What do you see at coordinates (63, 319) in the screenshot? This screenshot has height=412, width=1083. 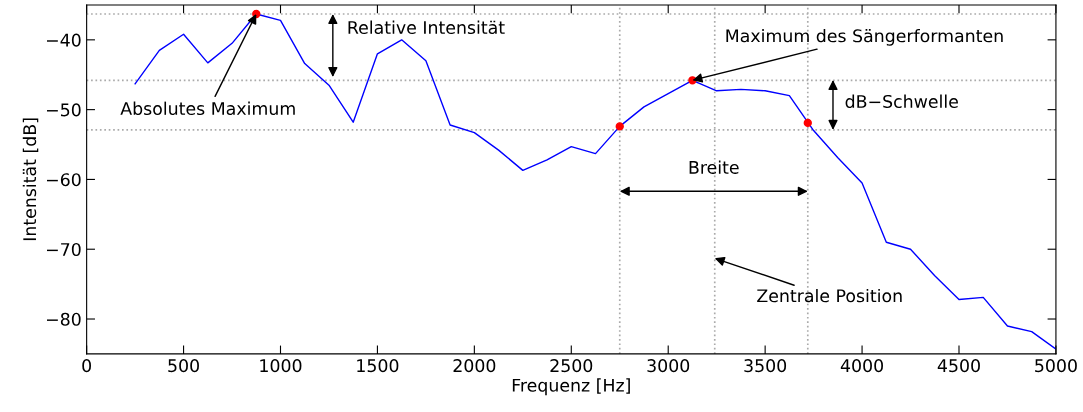 I see `y-tick-label: −80` at bounding box center [63, 319].